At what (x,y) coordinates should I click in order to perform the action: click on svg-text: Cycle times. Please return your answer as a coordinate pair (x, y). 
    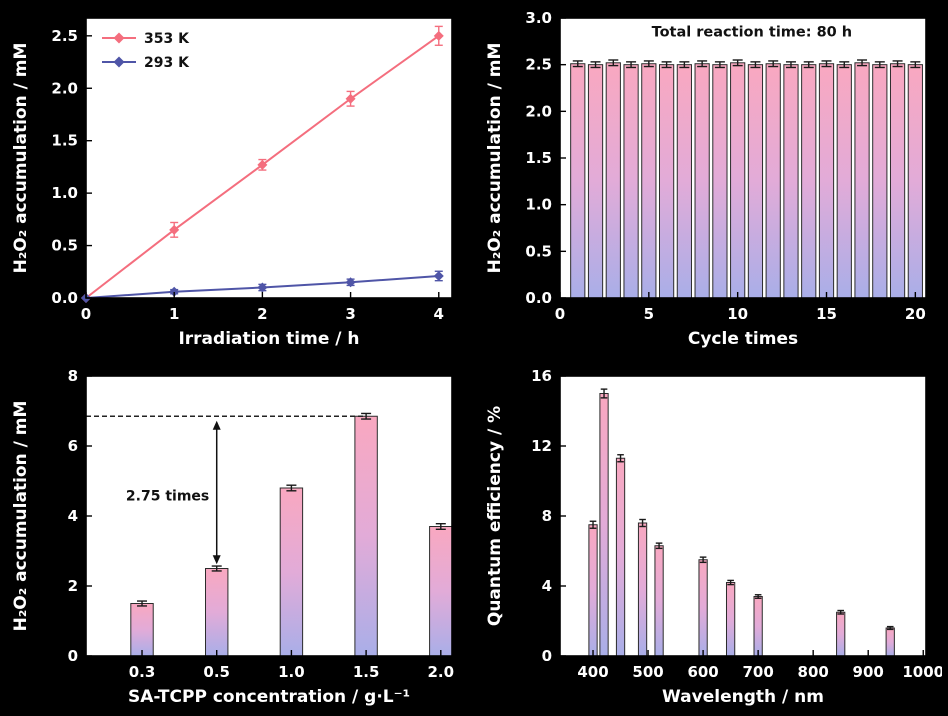
    Looking at the image, I should click on (743, 339).